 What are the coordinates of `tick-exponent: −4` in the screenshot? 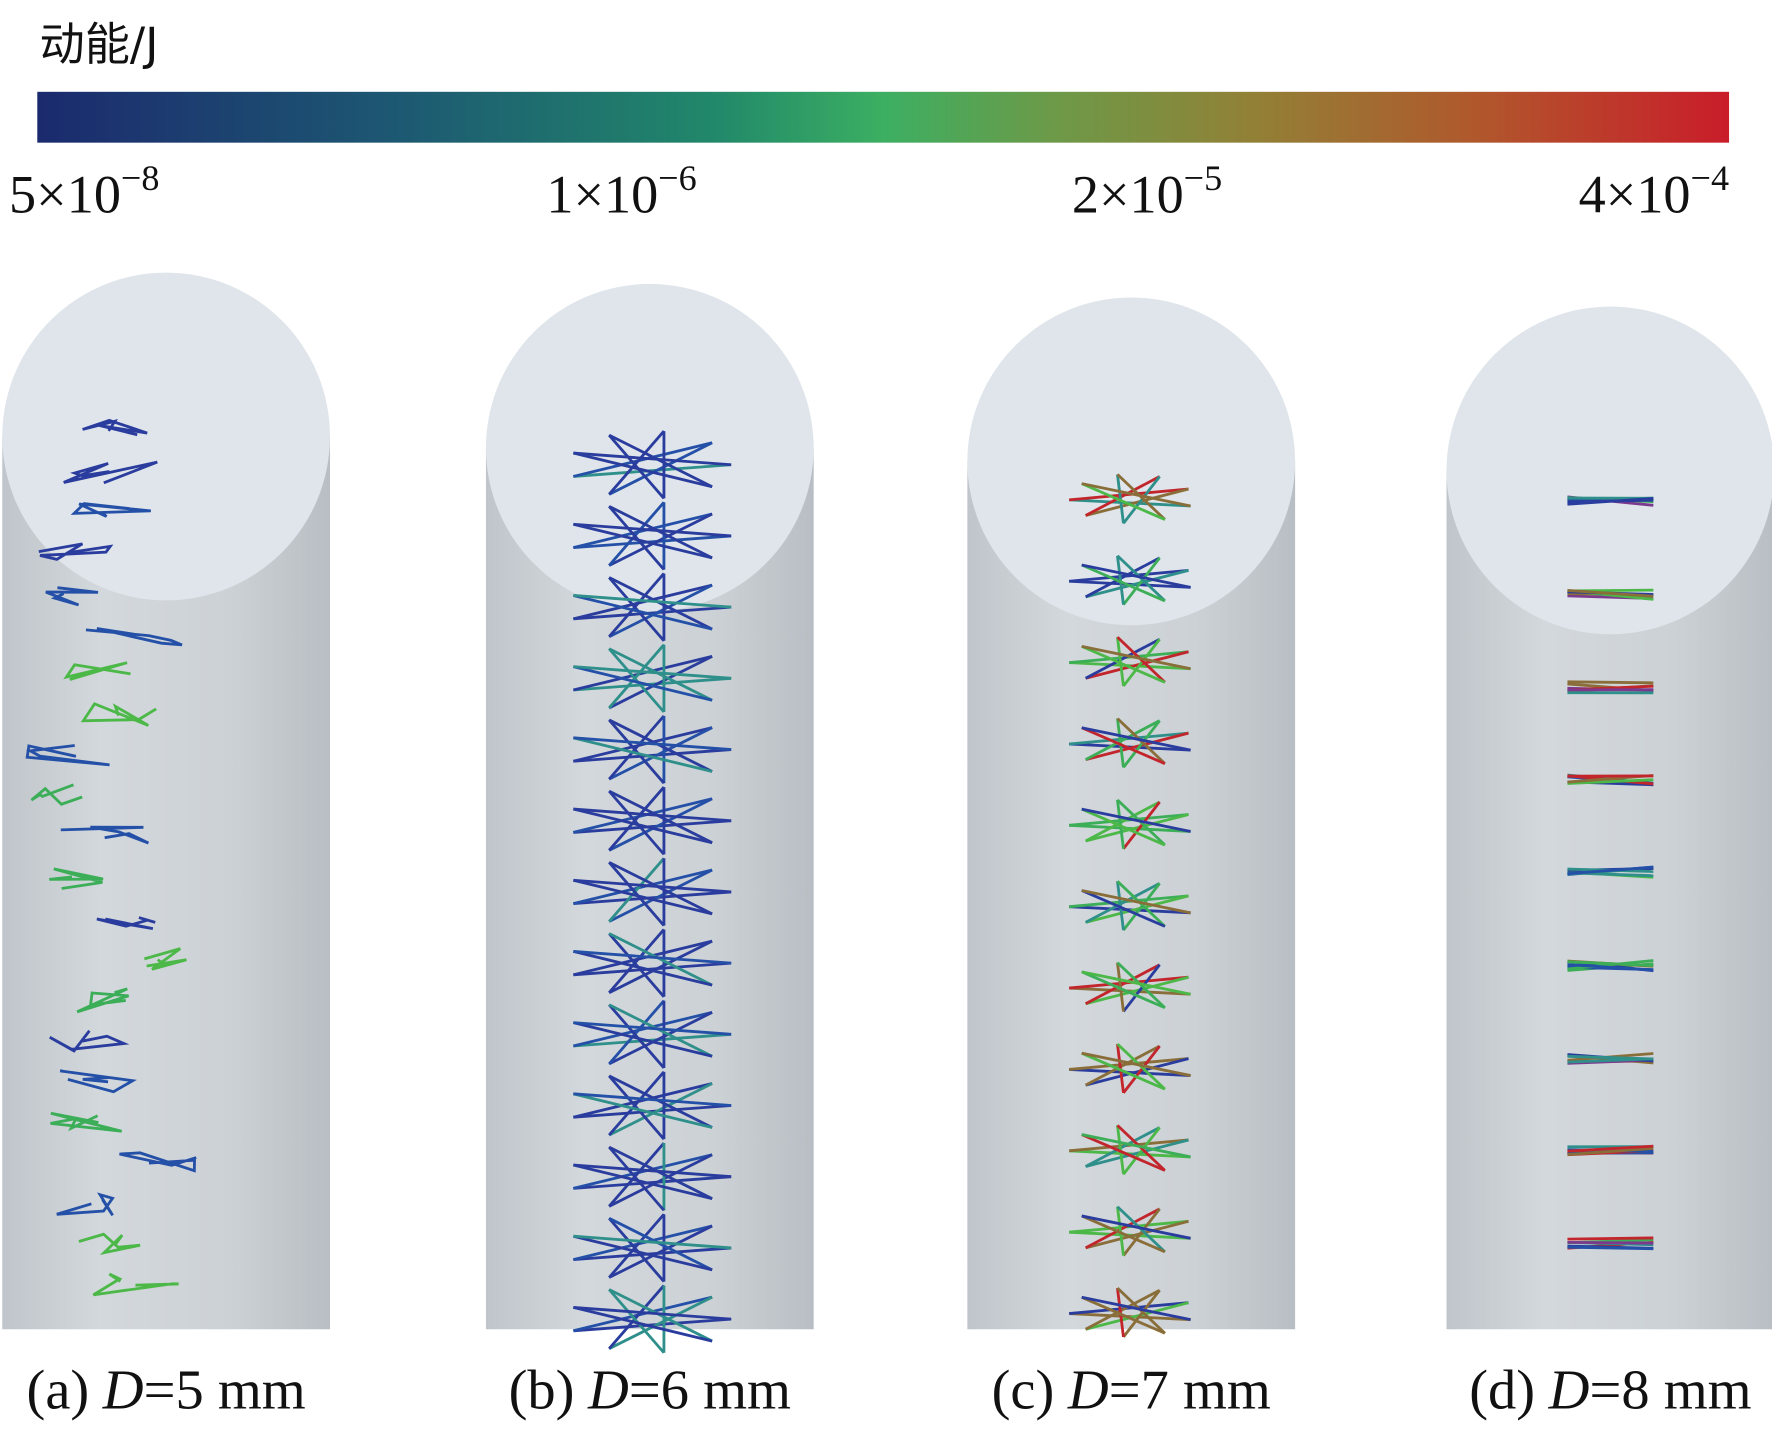 It's located at (1710, 178).